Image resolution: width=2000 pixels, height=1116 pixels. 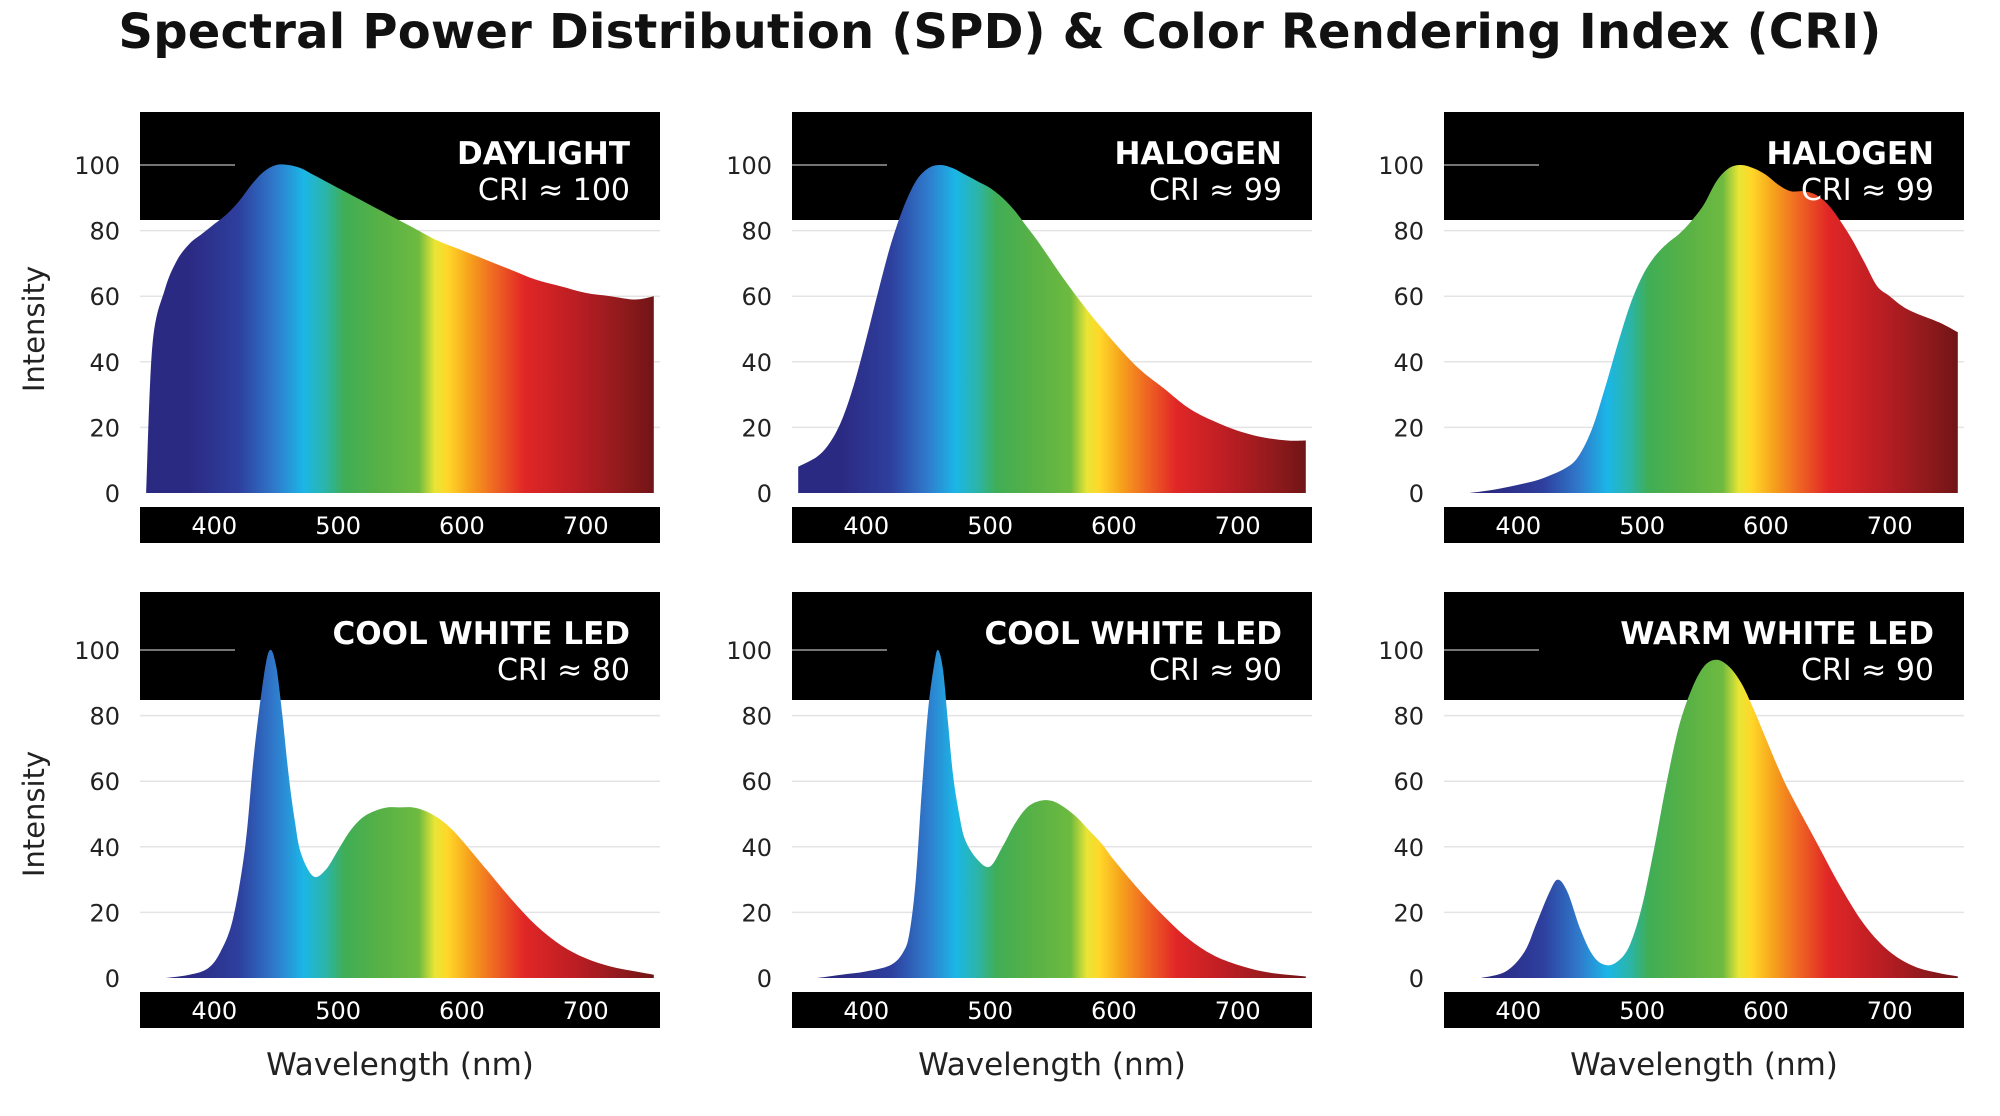 What do you see at coordinates (1777, 634) in the screenshot?
I see `panel-title: WARM WHITE LED` at bounding box center [1777, 634].